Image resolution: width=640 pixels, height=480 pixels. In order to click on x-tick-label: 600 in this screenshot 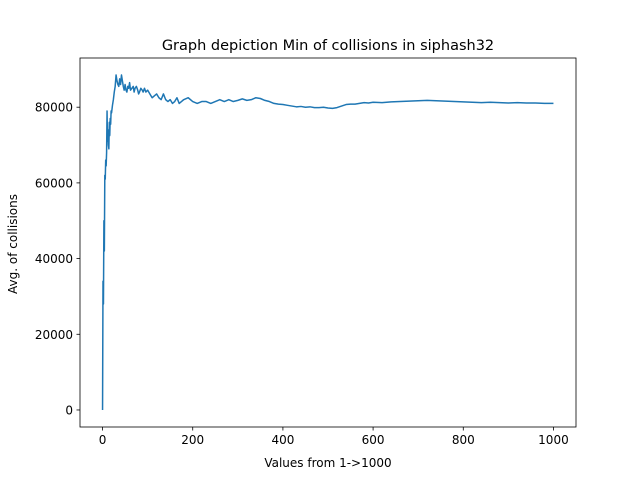, I will do `click(373, 440)`.